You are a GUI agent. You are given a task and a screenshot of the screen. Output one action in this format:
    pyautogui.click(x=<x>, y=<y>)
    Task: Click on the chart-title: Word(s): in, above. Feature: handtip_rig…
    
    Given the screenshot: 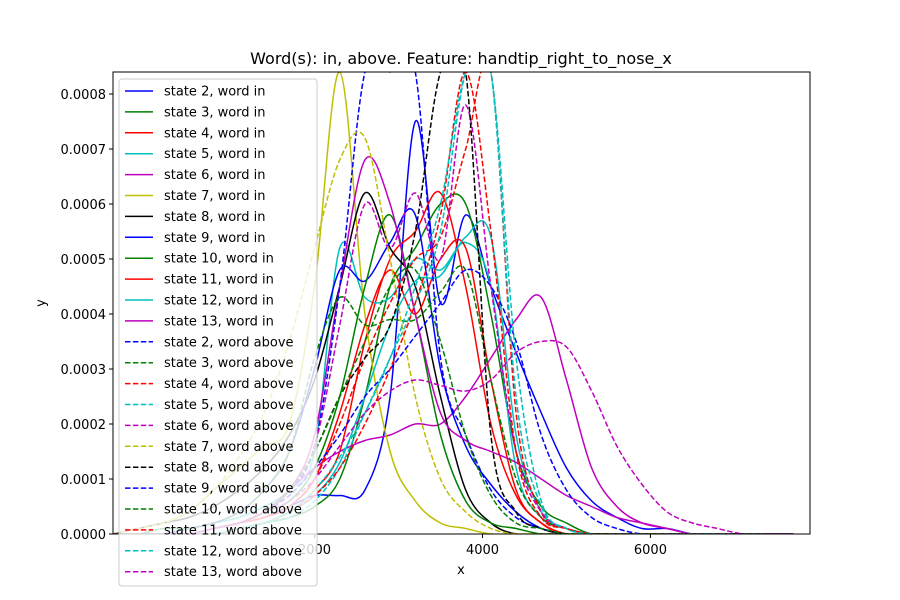 What is the action you would take?
    pyautogui.click(x=461, y=59)
    